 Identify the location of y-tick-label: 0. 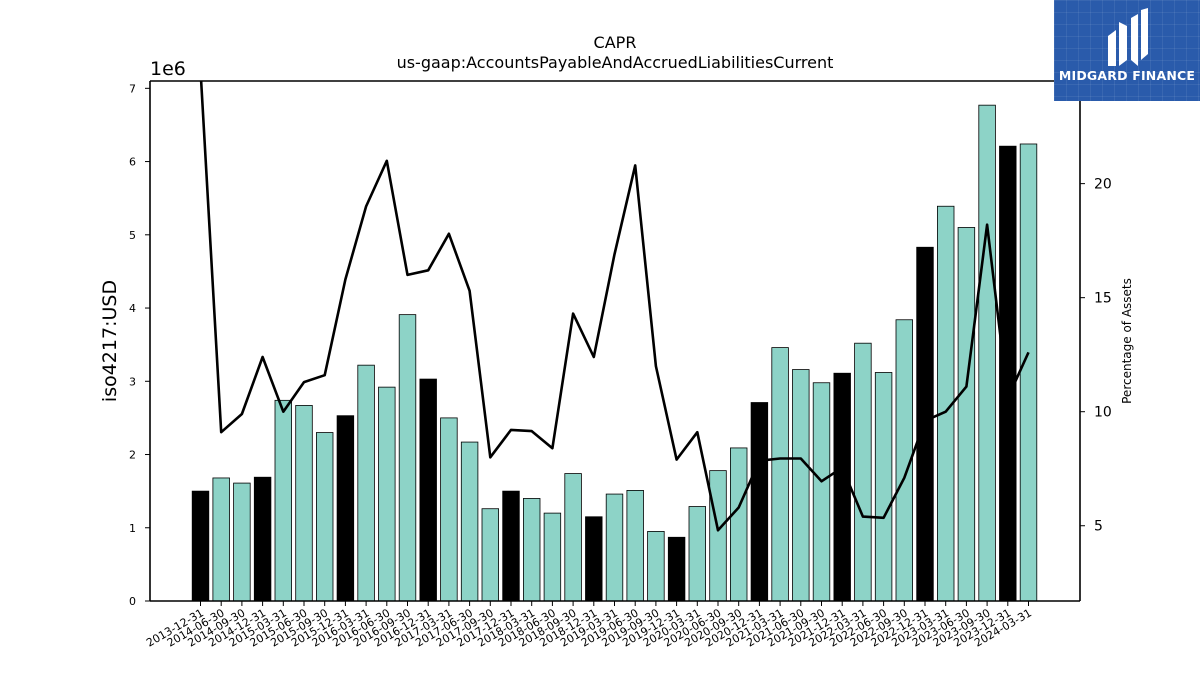
(132, 601).